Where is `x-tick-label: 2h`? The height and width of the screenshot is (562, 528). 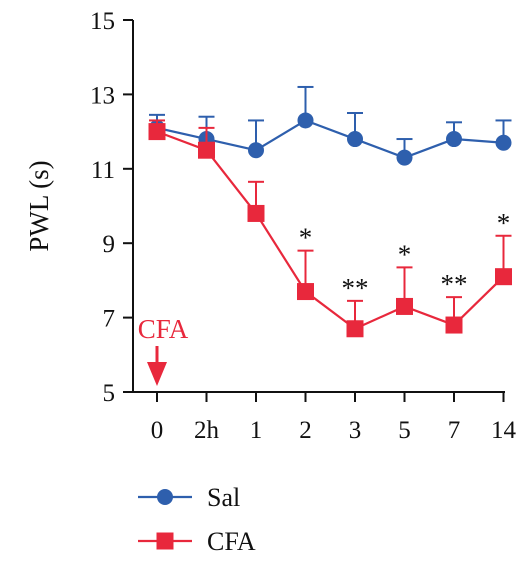 x-tick-label: 2h is located at coordinates (207, 430).